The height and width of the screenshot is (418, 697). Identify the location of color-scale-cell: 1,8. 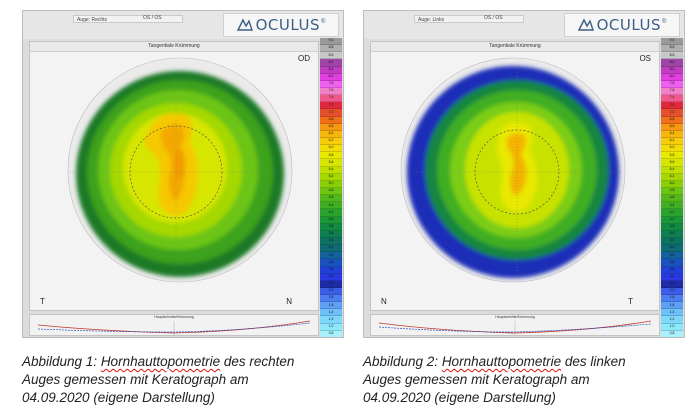
(672, 299).